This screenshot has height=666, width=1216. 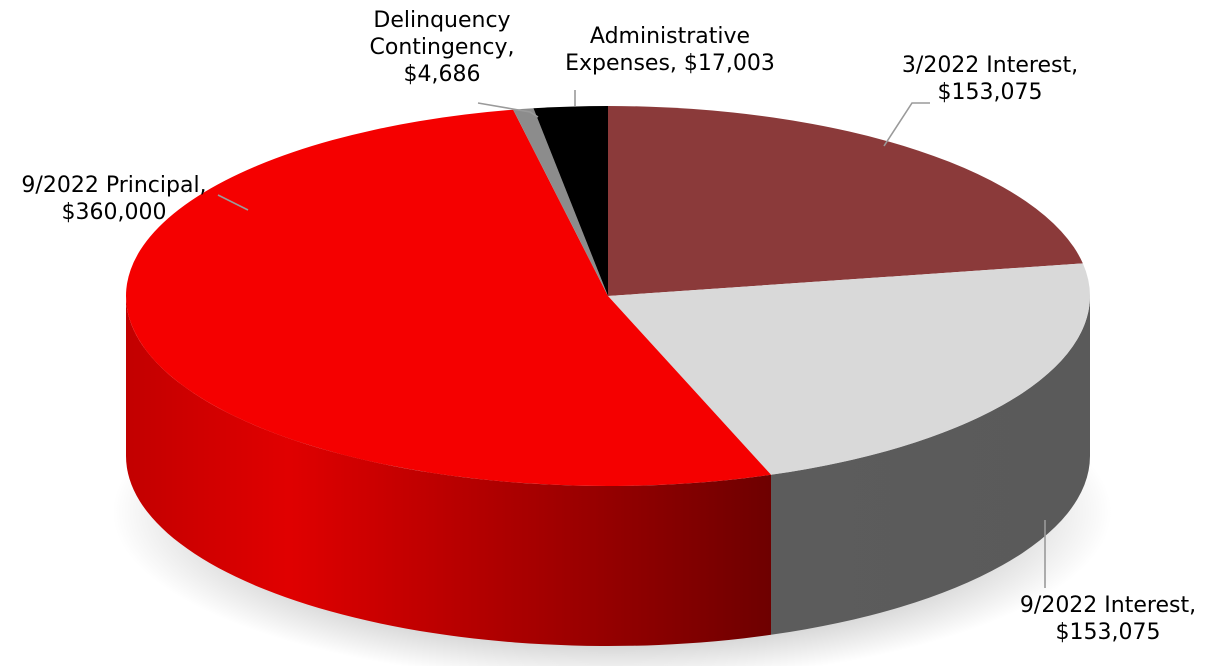 I want to click on pie-slice-delinquency-contingency, so click(x=560, y=202).